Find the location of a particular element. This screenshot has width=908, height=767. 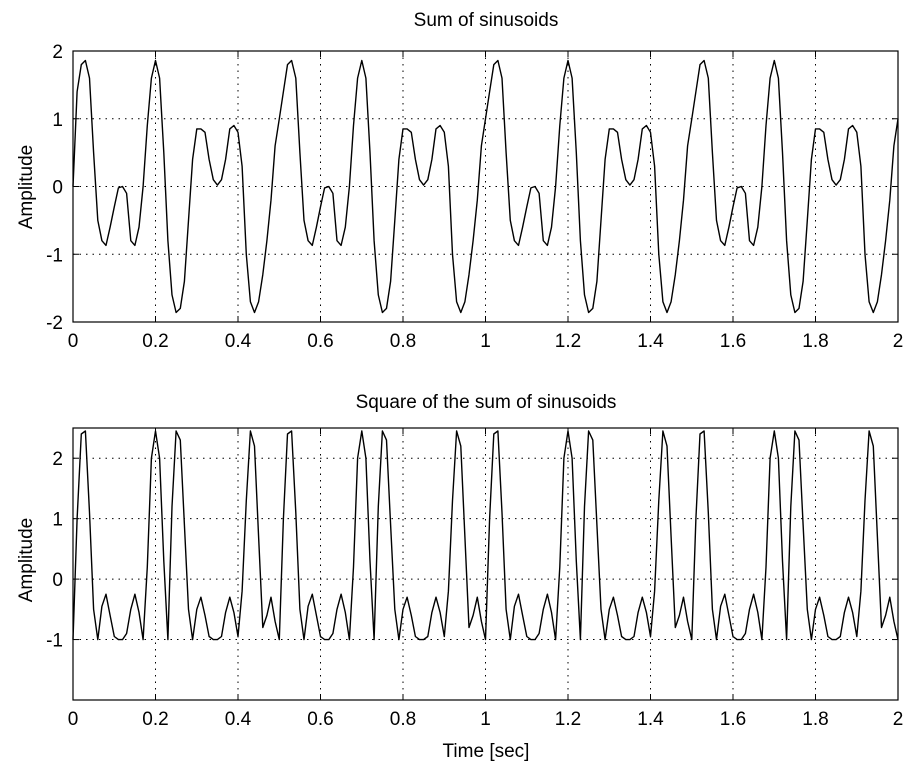

y-tick-label: -2 is located at coordinates (54, 323).